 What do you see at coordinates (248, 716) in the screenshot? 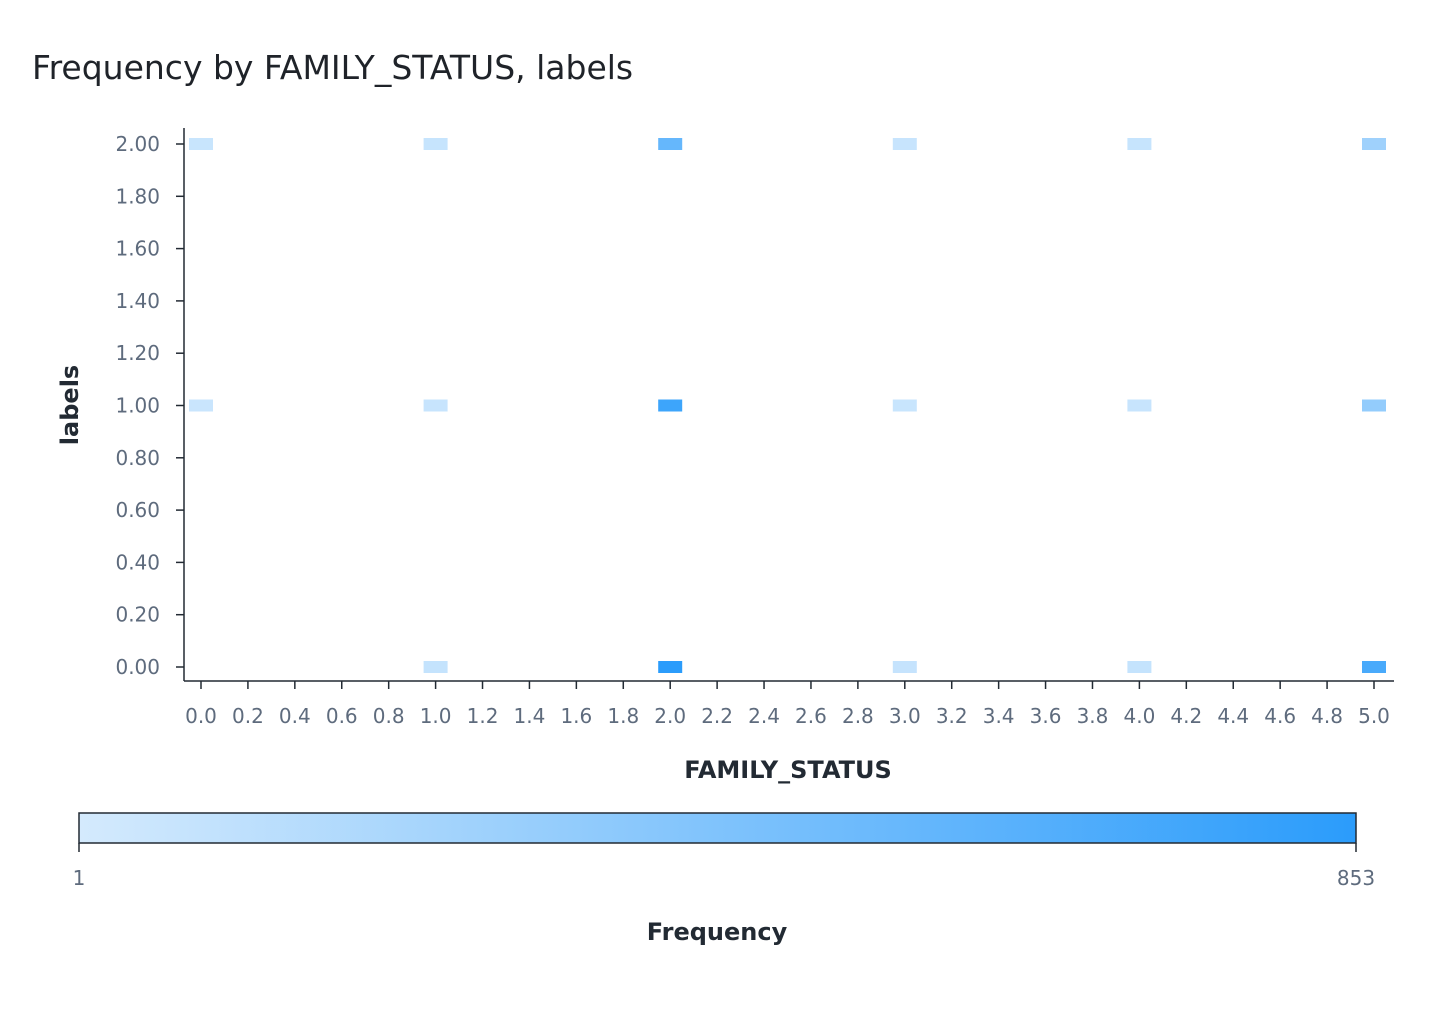
I see `x-tick-label: 0.2` at bounding box center [248, 716].